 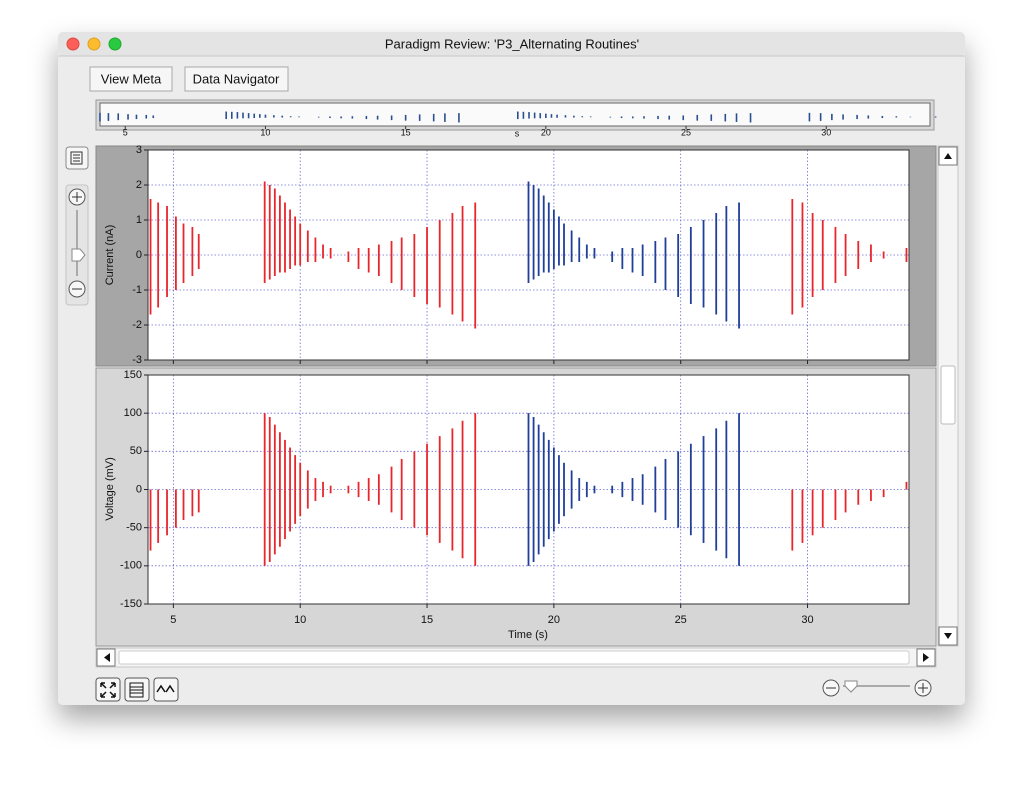 What do you see at coordinates (139, 150) in the screenshot?
I see `y-tick-label: 3` at bounding box center [139, 150].